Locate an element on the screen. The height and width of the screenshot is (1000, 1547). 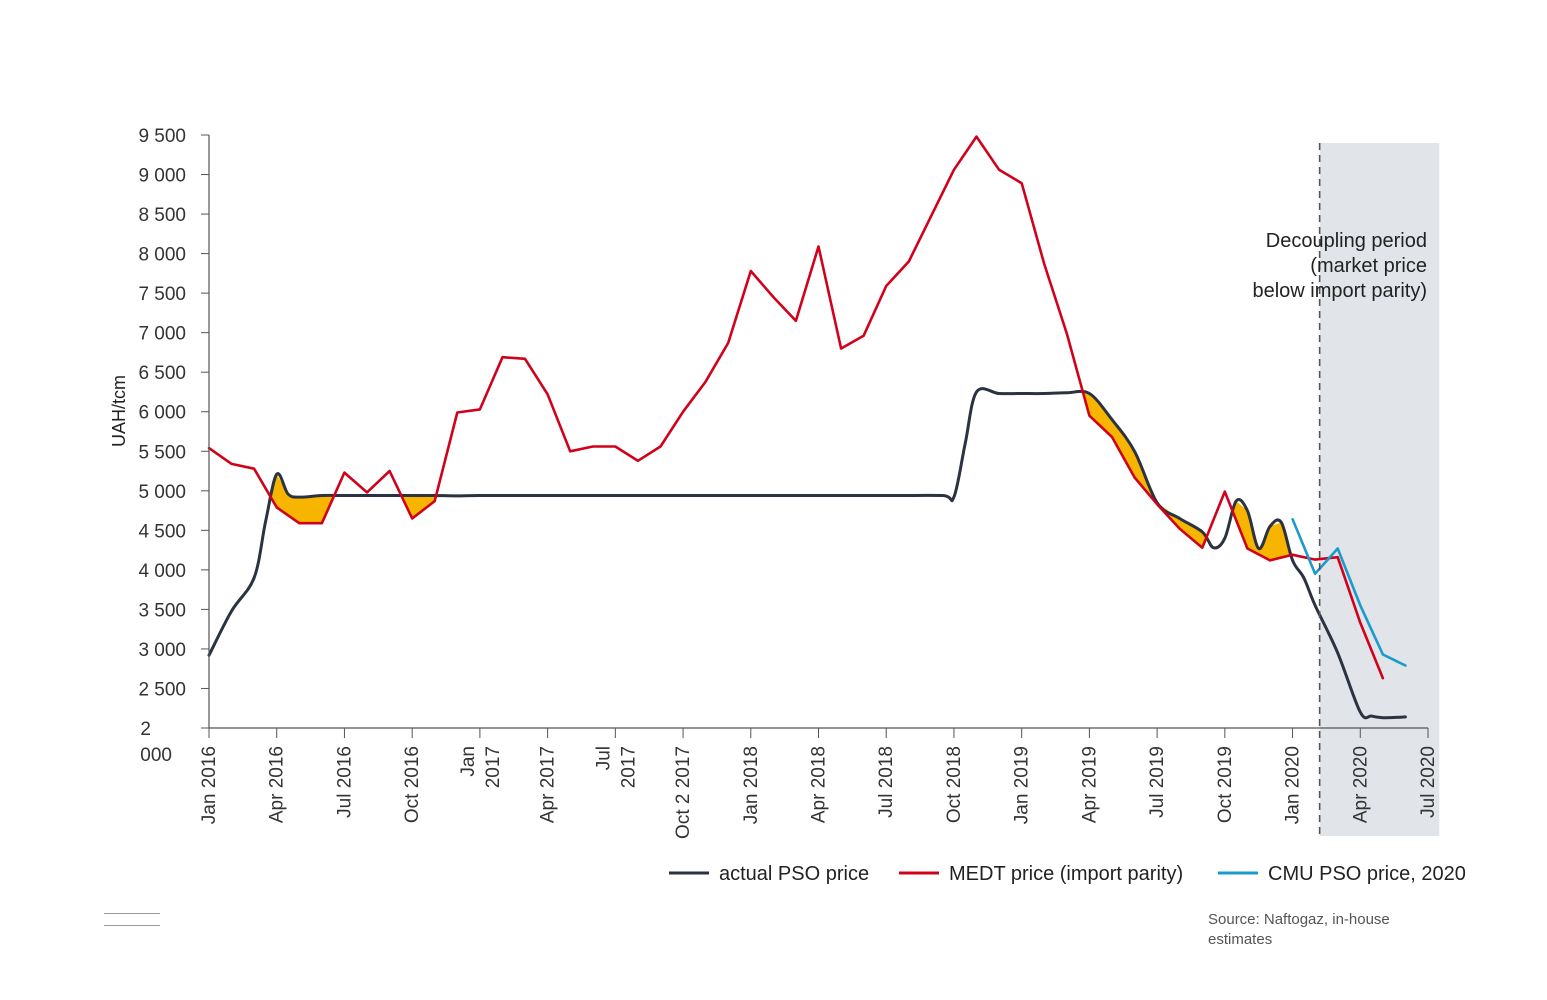
decoupling-shaded-region is located at coordinates (1379, 489).